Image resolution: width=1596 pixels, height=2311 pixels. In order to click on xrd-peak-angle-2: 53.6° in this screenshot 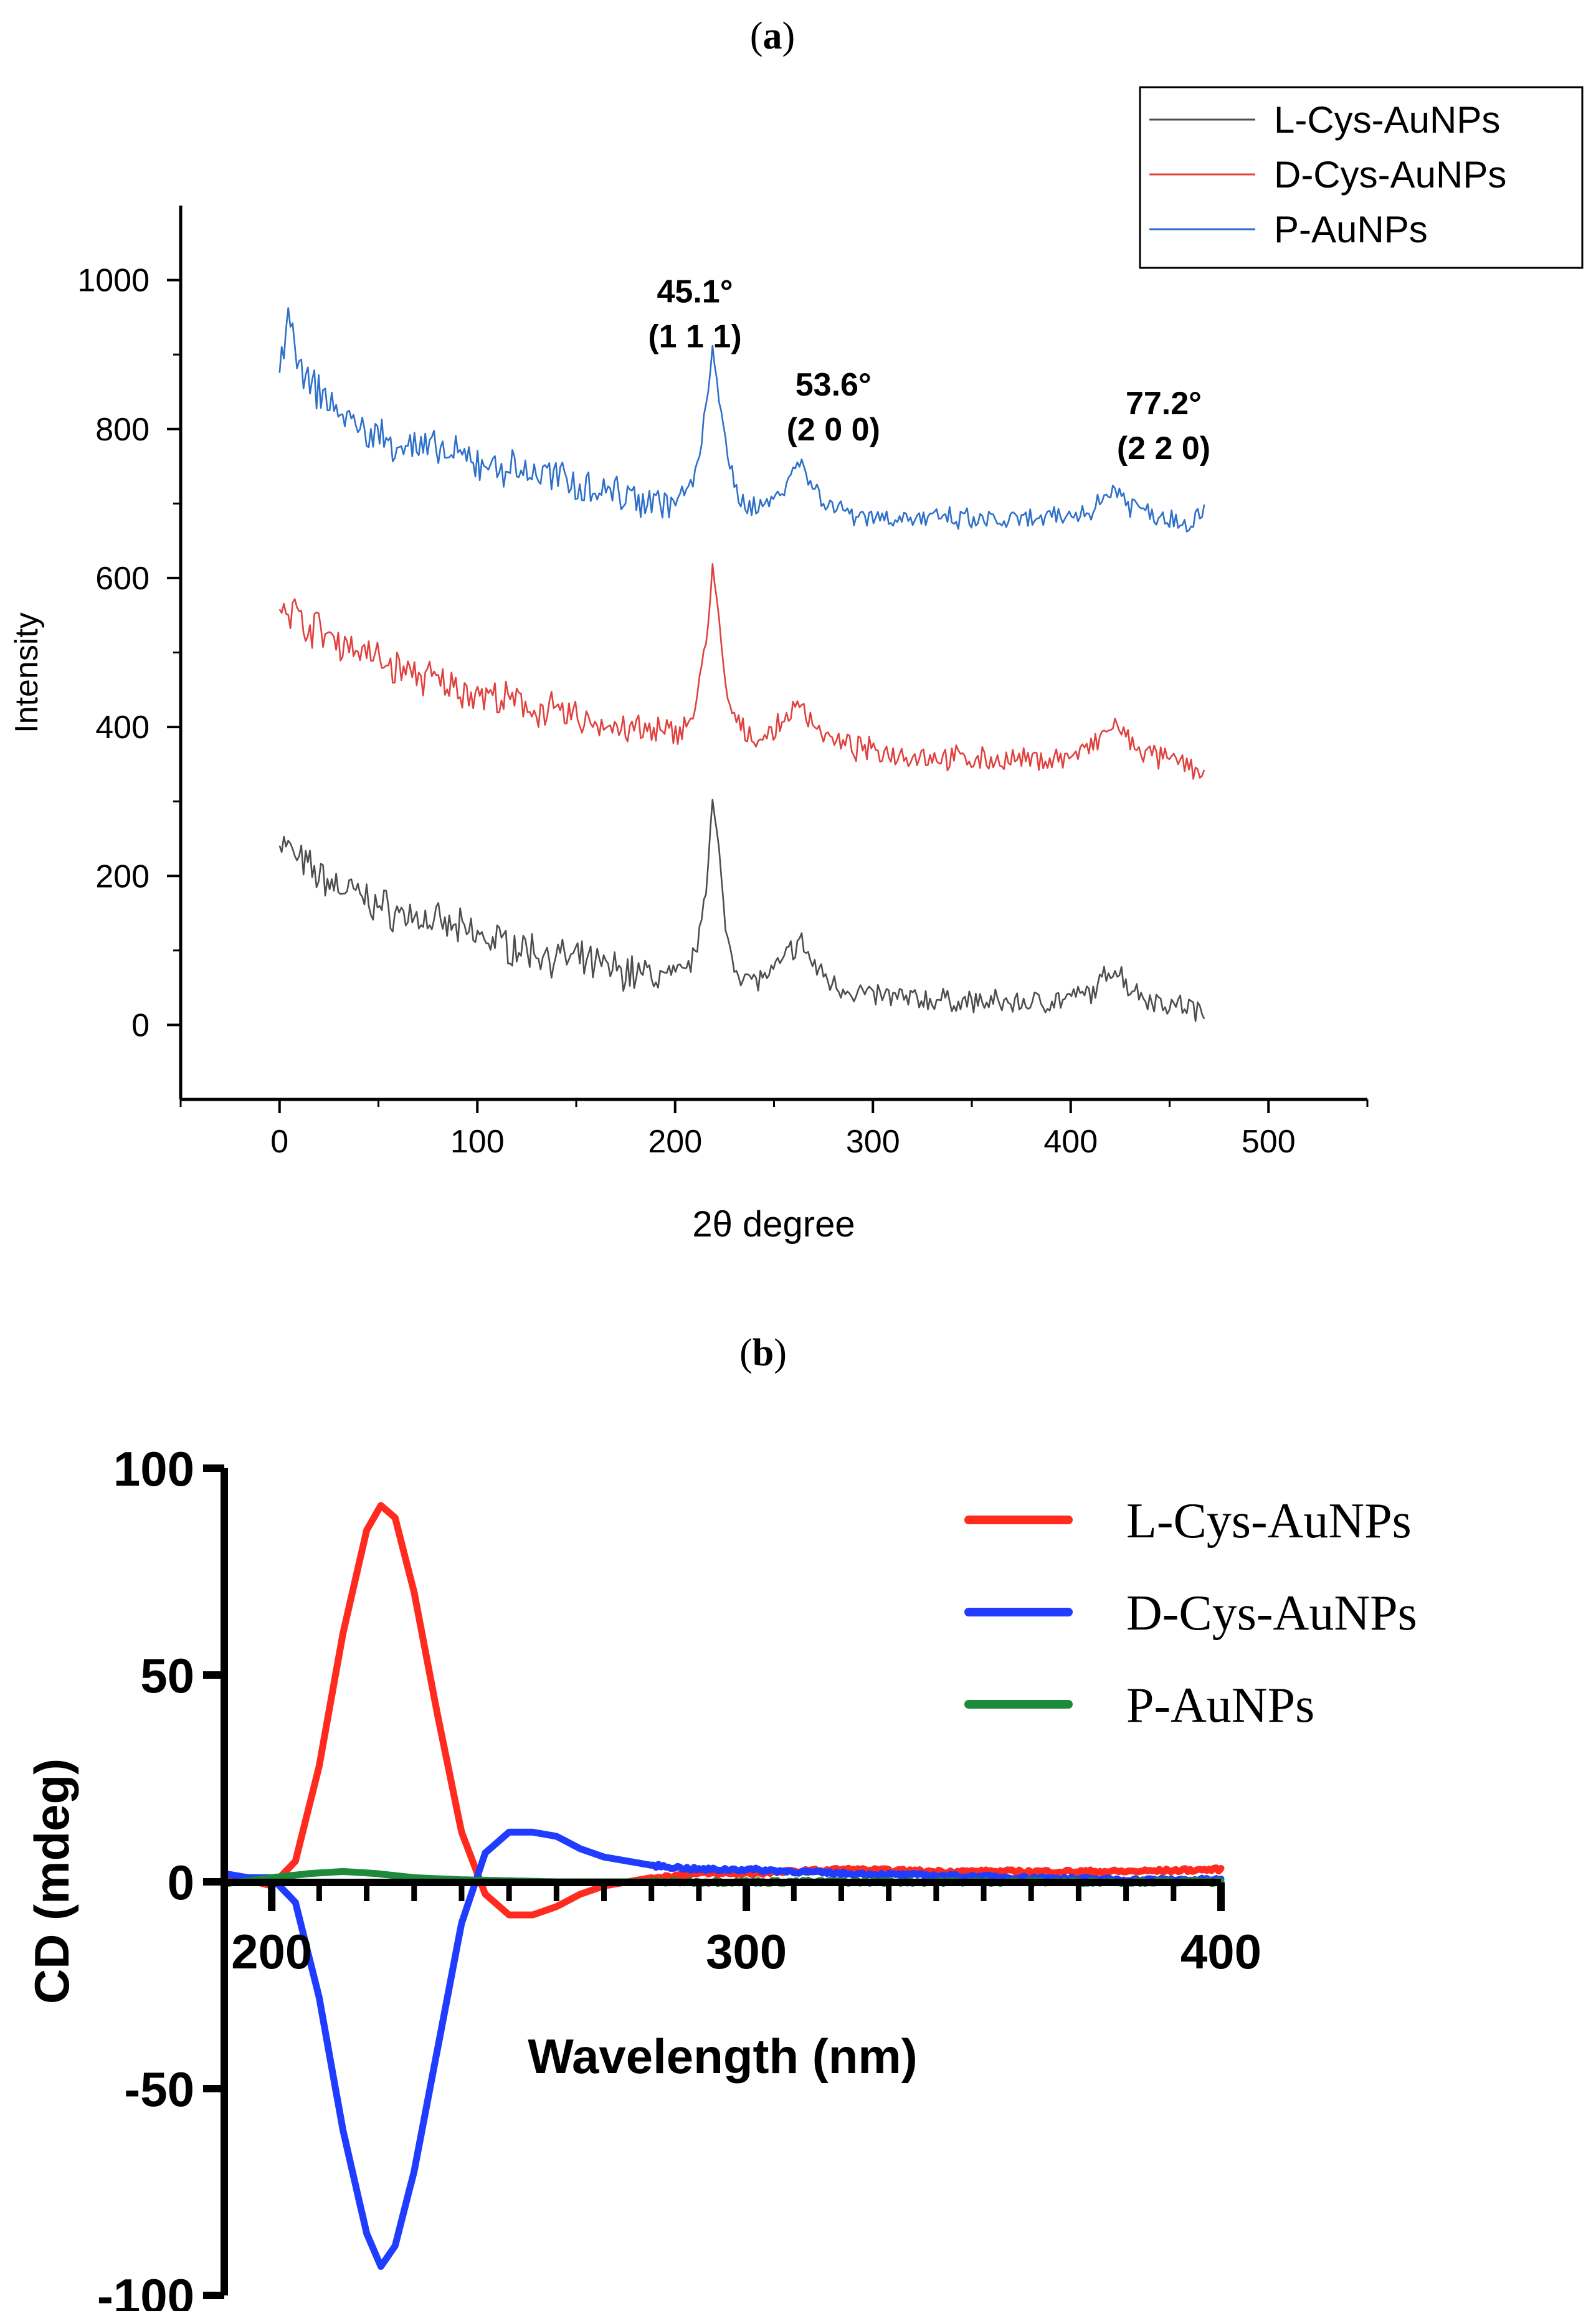, I will do `click(834, 385)`.